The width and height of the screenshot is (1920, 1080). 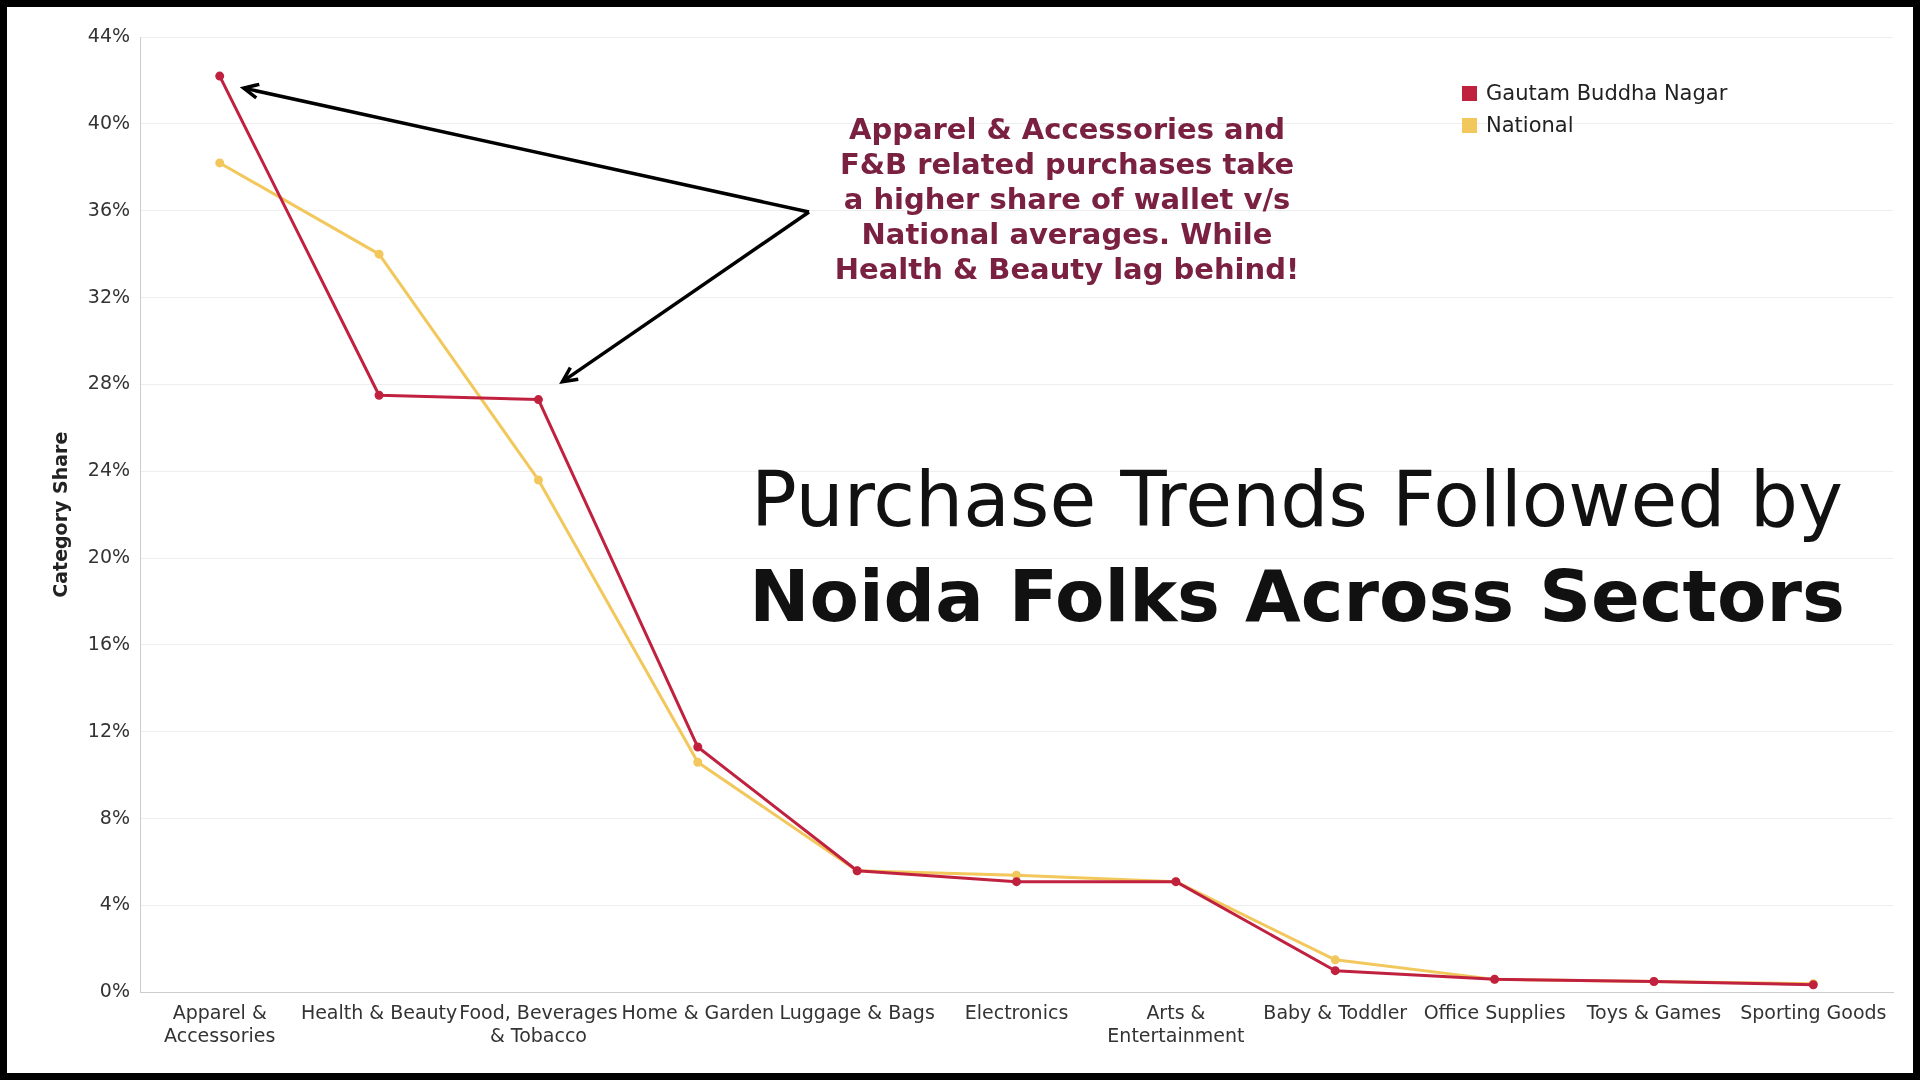 I want to click on y-tick-label: 4%, so click(x=115, y=903).